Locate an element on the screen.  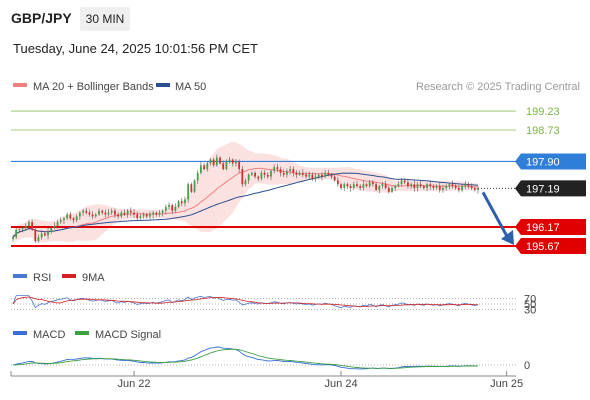
current-price-tag is located at coordinates (550, 188).